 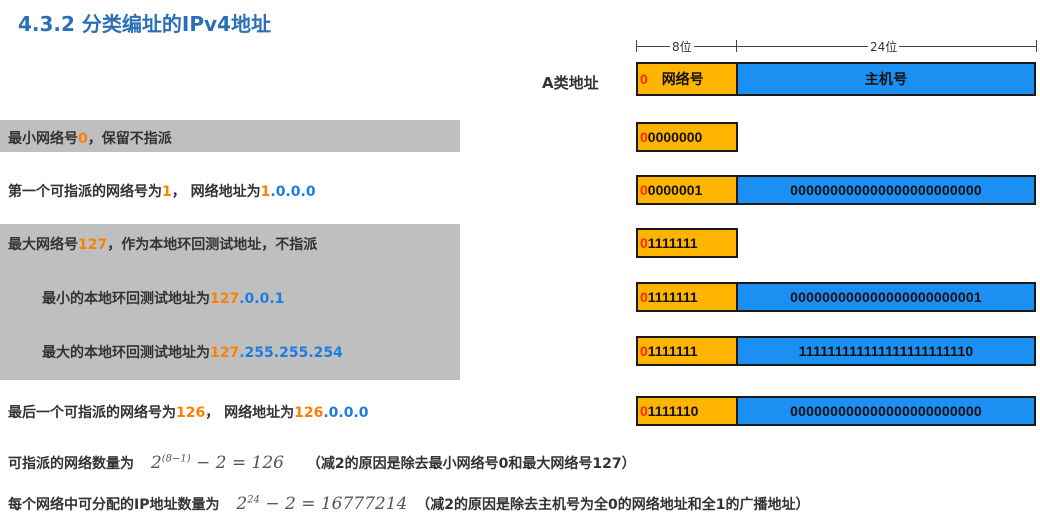 What do you see at coordinates (570, 83) in the screenshot?
I see `class-a-label: A类地址` at bounding box center [570, 83].